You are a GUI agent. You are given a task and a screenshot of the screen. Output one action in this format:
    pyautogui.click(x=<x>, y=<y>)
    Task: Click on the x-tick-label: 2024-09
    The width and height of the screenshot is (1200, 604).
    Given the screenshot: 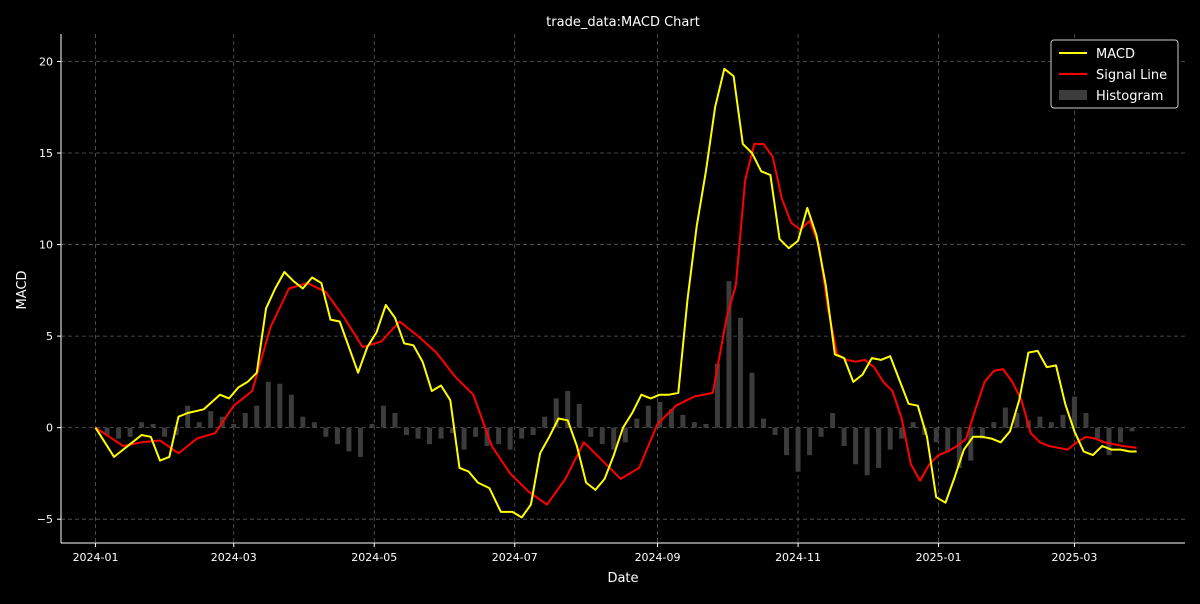 What is the action you would take?
    pyautogui.click(x=658, y=557)
    